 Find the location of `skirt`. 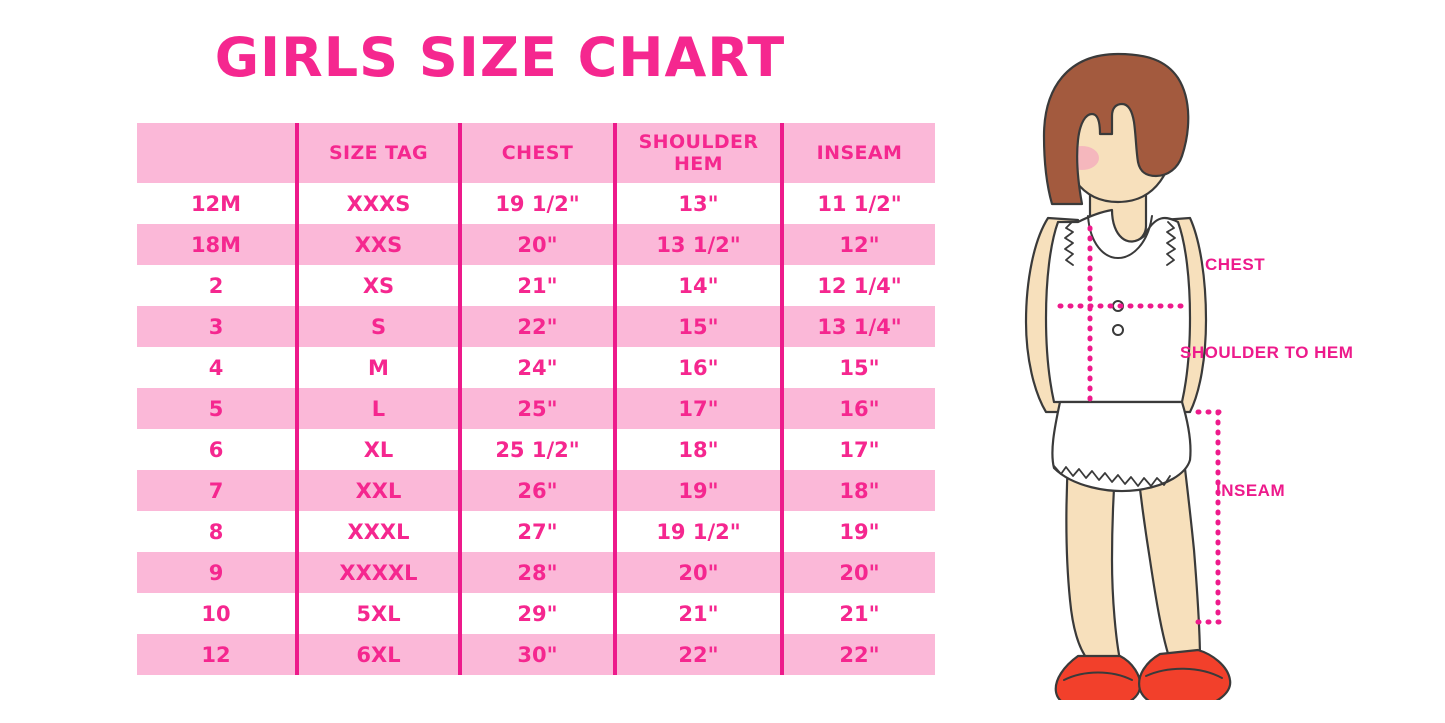

skirt is located at coordinates (1121, 446).